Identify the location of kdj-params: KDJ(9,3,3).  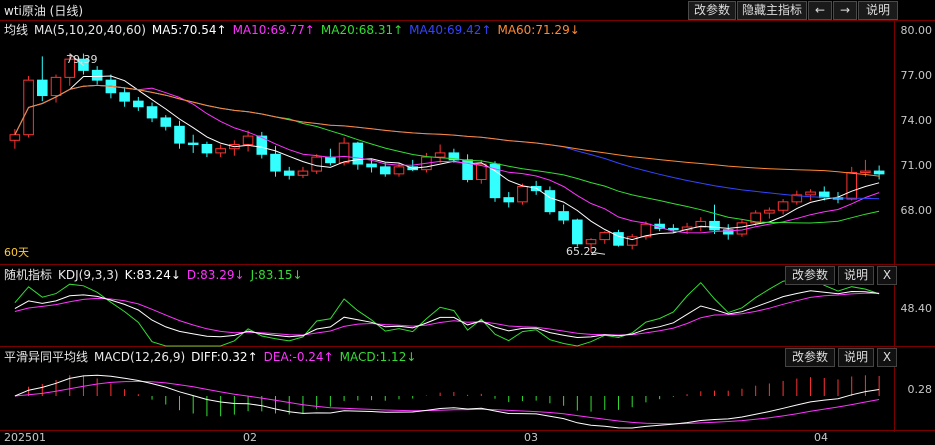
(88, 275).